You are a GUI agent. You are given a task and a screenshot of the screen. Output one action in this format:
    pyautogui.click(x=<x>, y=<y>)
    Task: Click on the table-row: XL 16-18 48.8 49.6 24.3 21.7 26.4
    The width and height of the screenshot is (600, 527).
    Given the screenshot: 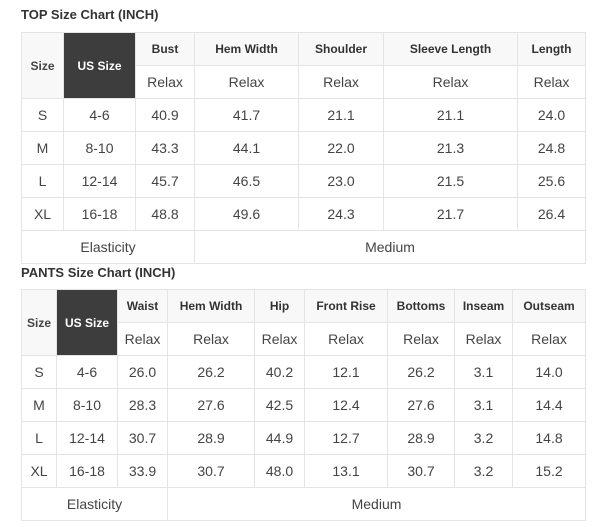 What is the action you would take?
    pyautogui.click(x=303, y=214)
    